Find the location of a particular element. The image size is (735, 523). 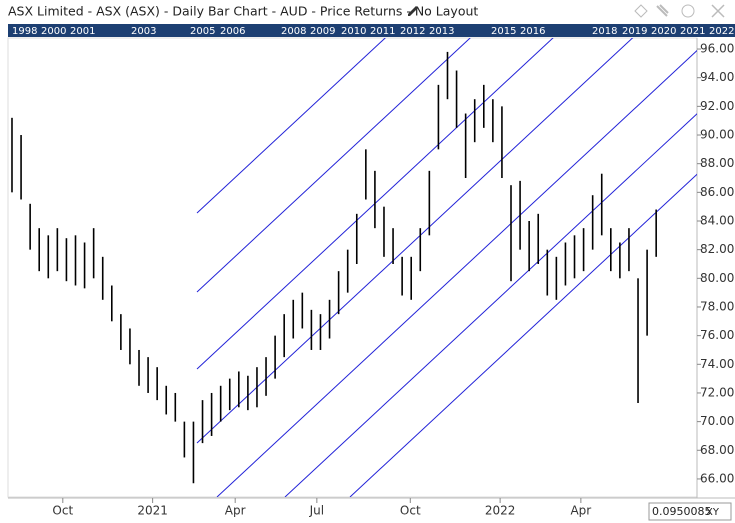

timeline-year: 2010 is located at coordinates (353, 31).